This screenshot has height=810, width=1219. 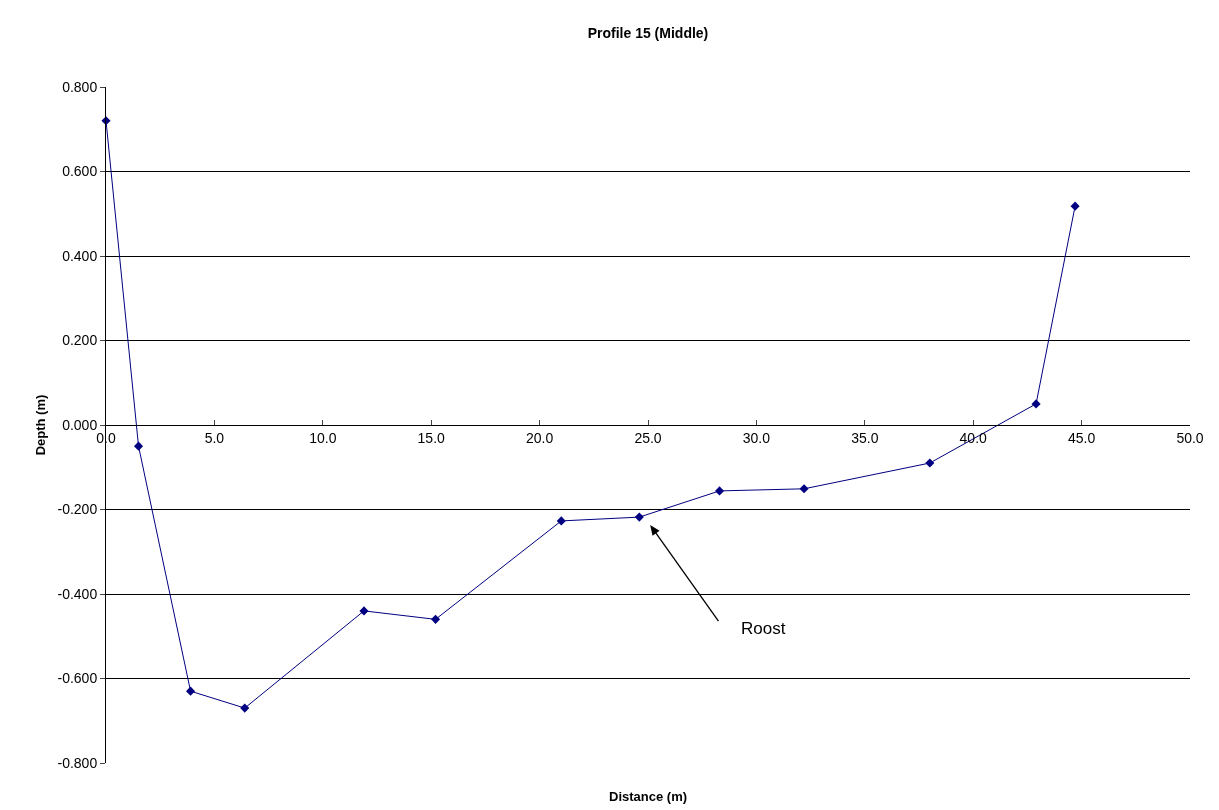 What do you see at coordinates (77, 509) in the screenshot?
I see `y-tick-label: -0.200` at bounding box center [77, 509].